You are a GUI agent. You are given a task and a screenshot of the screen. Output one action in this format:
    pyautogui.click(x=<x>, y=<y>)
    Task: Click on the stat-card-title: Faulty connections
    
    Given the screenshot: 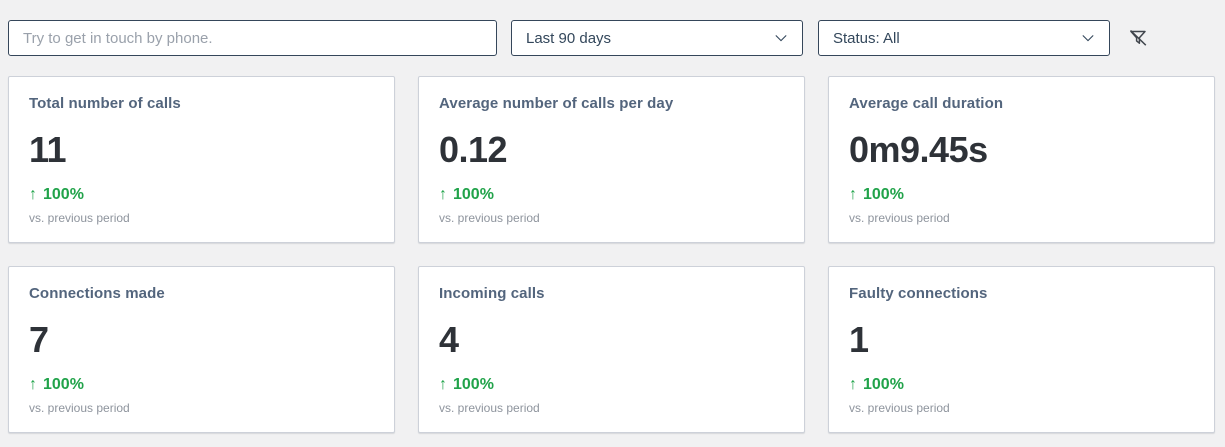 What is the action you would take?
    pyautogui.click(x=918, y=293)
    